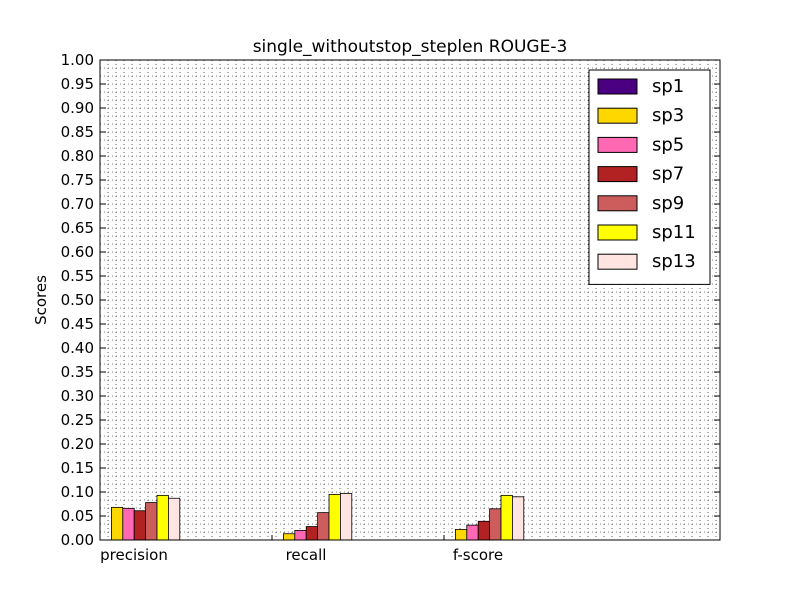 This screenshot has height=605, width=800. I want to click on y-tick-label: 0.45, so click(77, 324).